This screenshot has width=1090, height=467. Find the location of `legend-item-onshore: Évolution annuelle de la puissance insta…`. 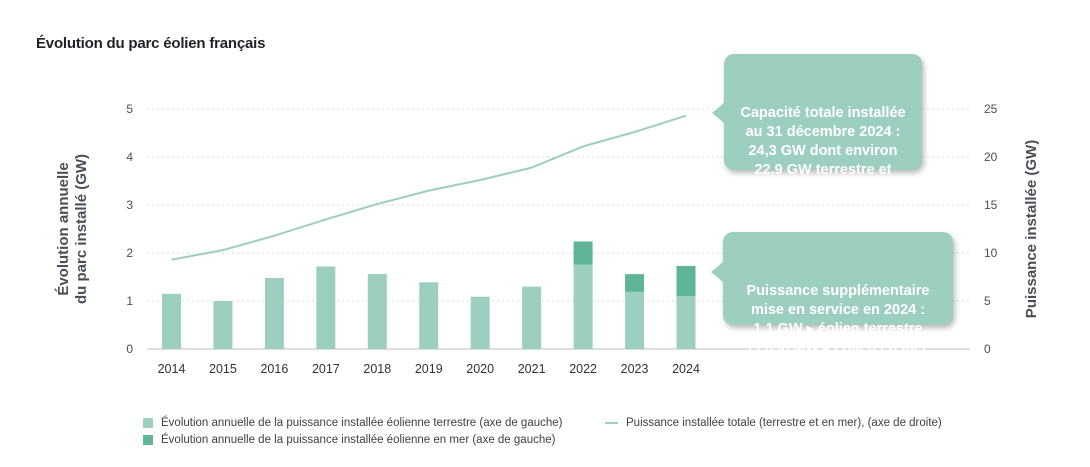

legend-item-onshore: Évolution annuelle de la puissance insta… is located at coordinates (352, 422).